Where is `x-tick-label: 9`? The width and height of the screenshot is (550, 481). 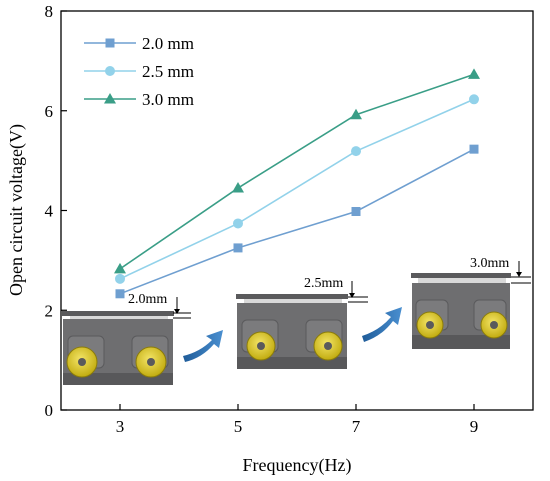 x-tick-label: 9 is located at coordinates (474, 426).